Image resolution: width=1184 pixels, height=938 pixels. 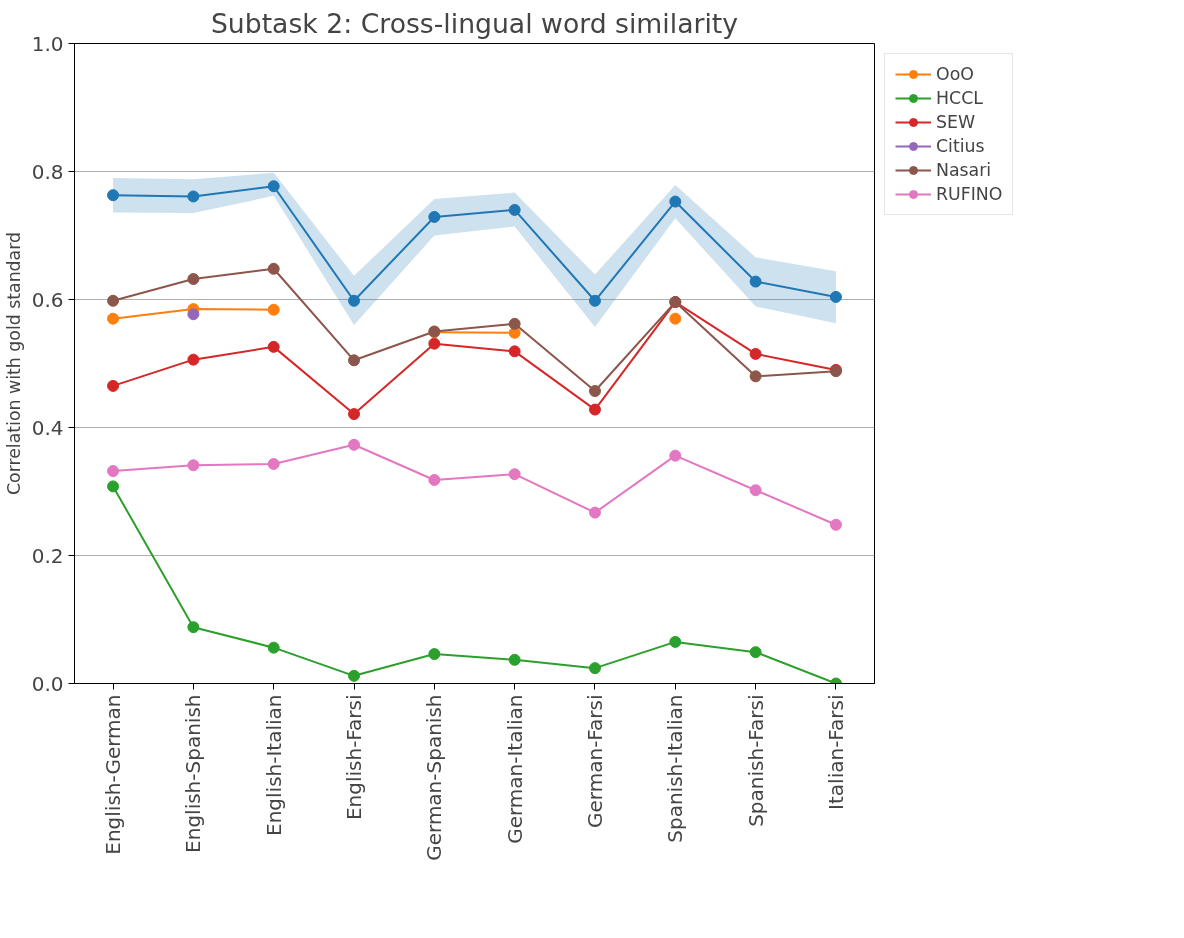 What do you see at coordinates (434, 777) in the screenshot?
I see `x-tick-label: German-Spanish` at bounding box center [434, 777].